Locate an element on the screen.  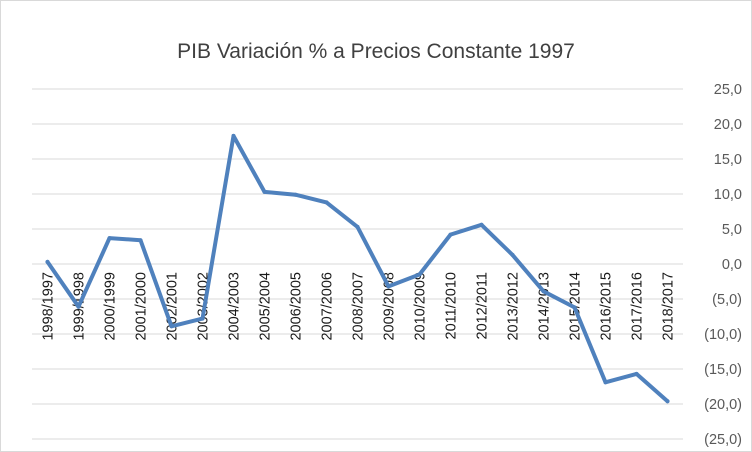
chart-title: PIB Variación % a Precios Constante 1997 is located at coordinates (376, 51).